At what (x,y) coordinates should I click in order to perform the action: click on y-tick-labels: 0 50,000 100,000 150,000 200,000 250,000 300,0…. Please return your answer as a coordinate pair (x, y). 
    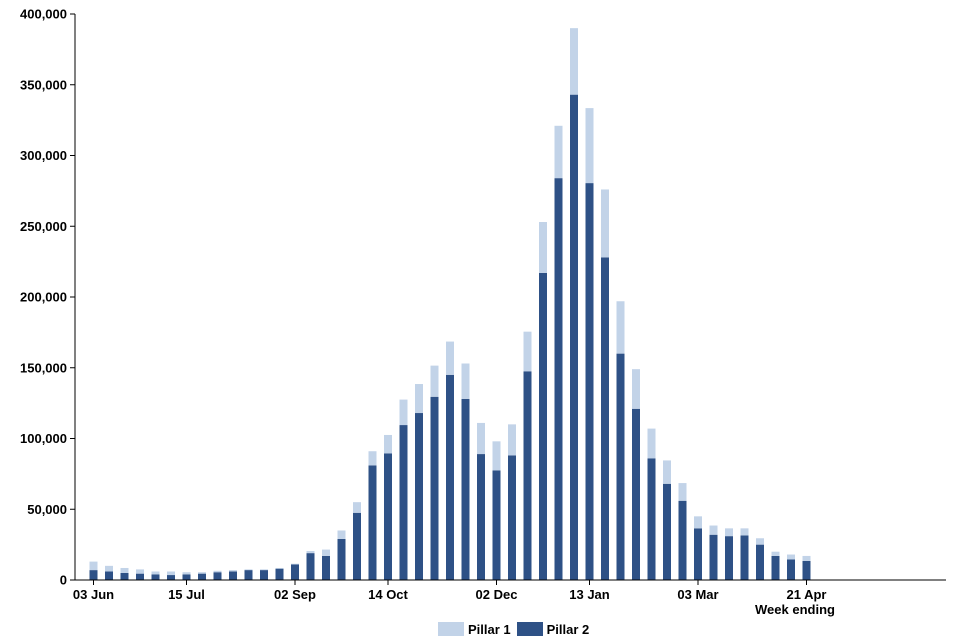
    Looking at the image, I should click on (43, 297).